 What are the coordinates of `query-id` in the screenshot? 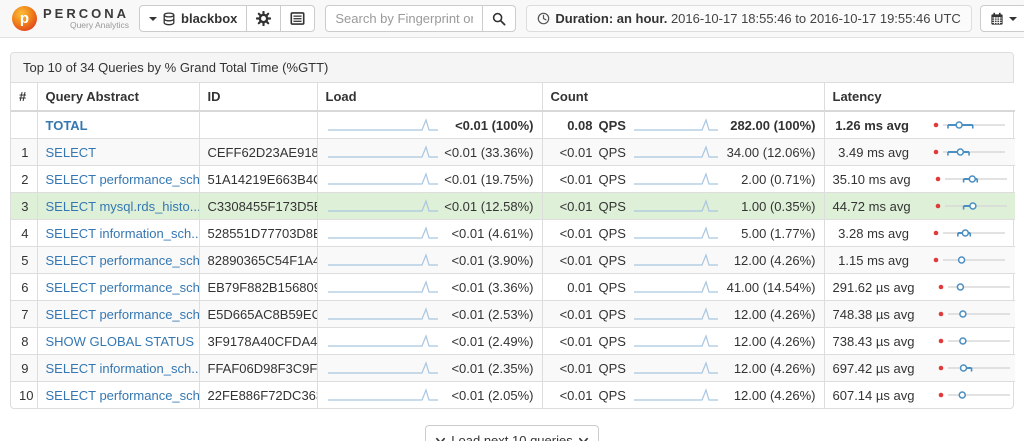 It's located at (258, 125).